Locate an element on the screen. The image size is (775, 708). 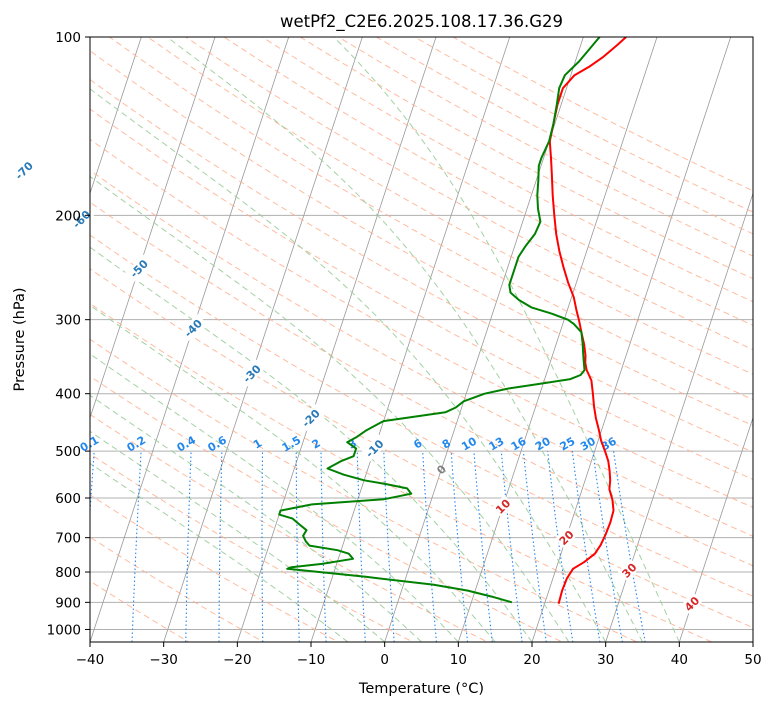
warm-isotherm-label: 20 is located at coordinates (567, 538).